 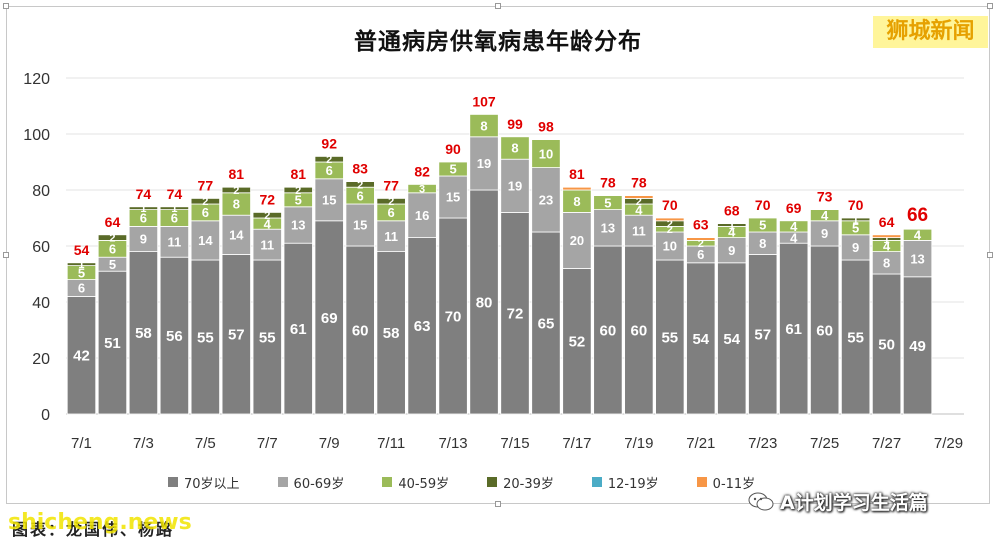 What do you see at coordinates (329, 143) in the screenshot?
I see `total-label: 92` at bounding box center [329, 143].